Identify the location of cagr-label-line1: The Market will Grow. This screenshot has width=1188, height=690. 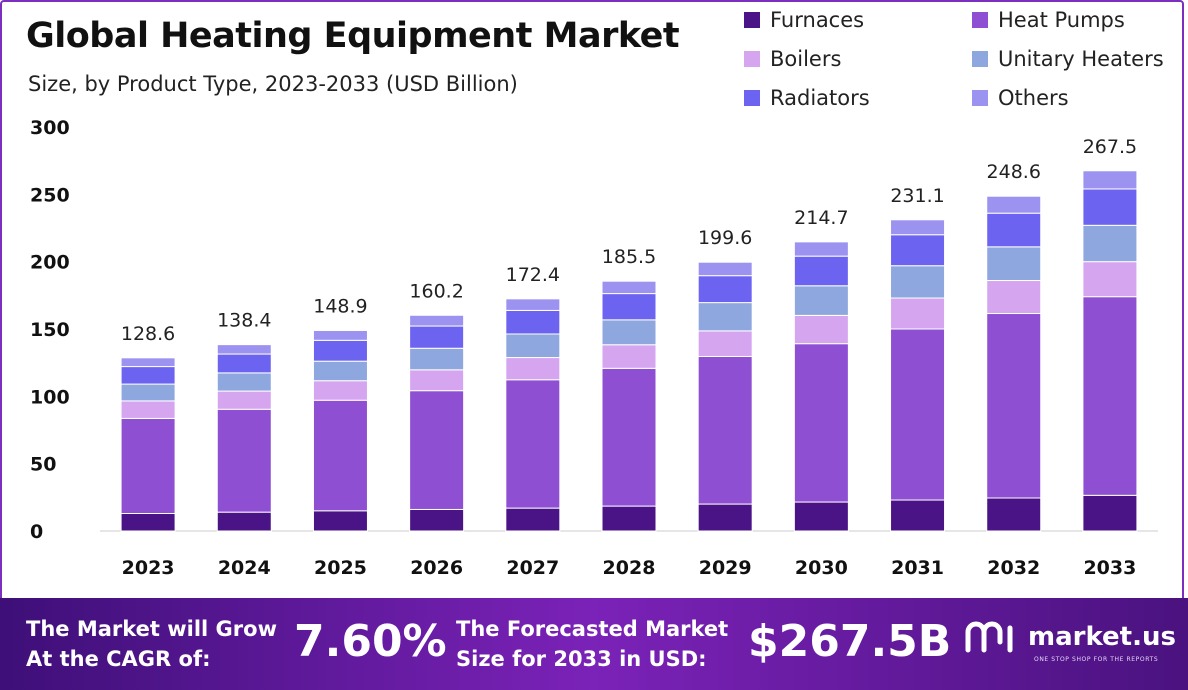
(151, 629).